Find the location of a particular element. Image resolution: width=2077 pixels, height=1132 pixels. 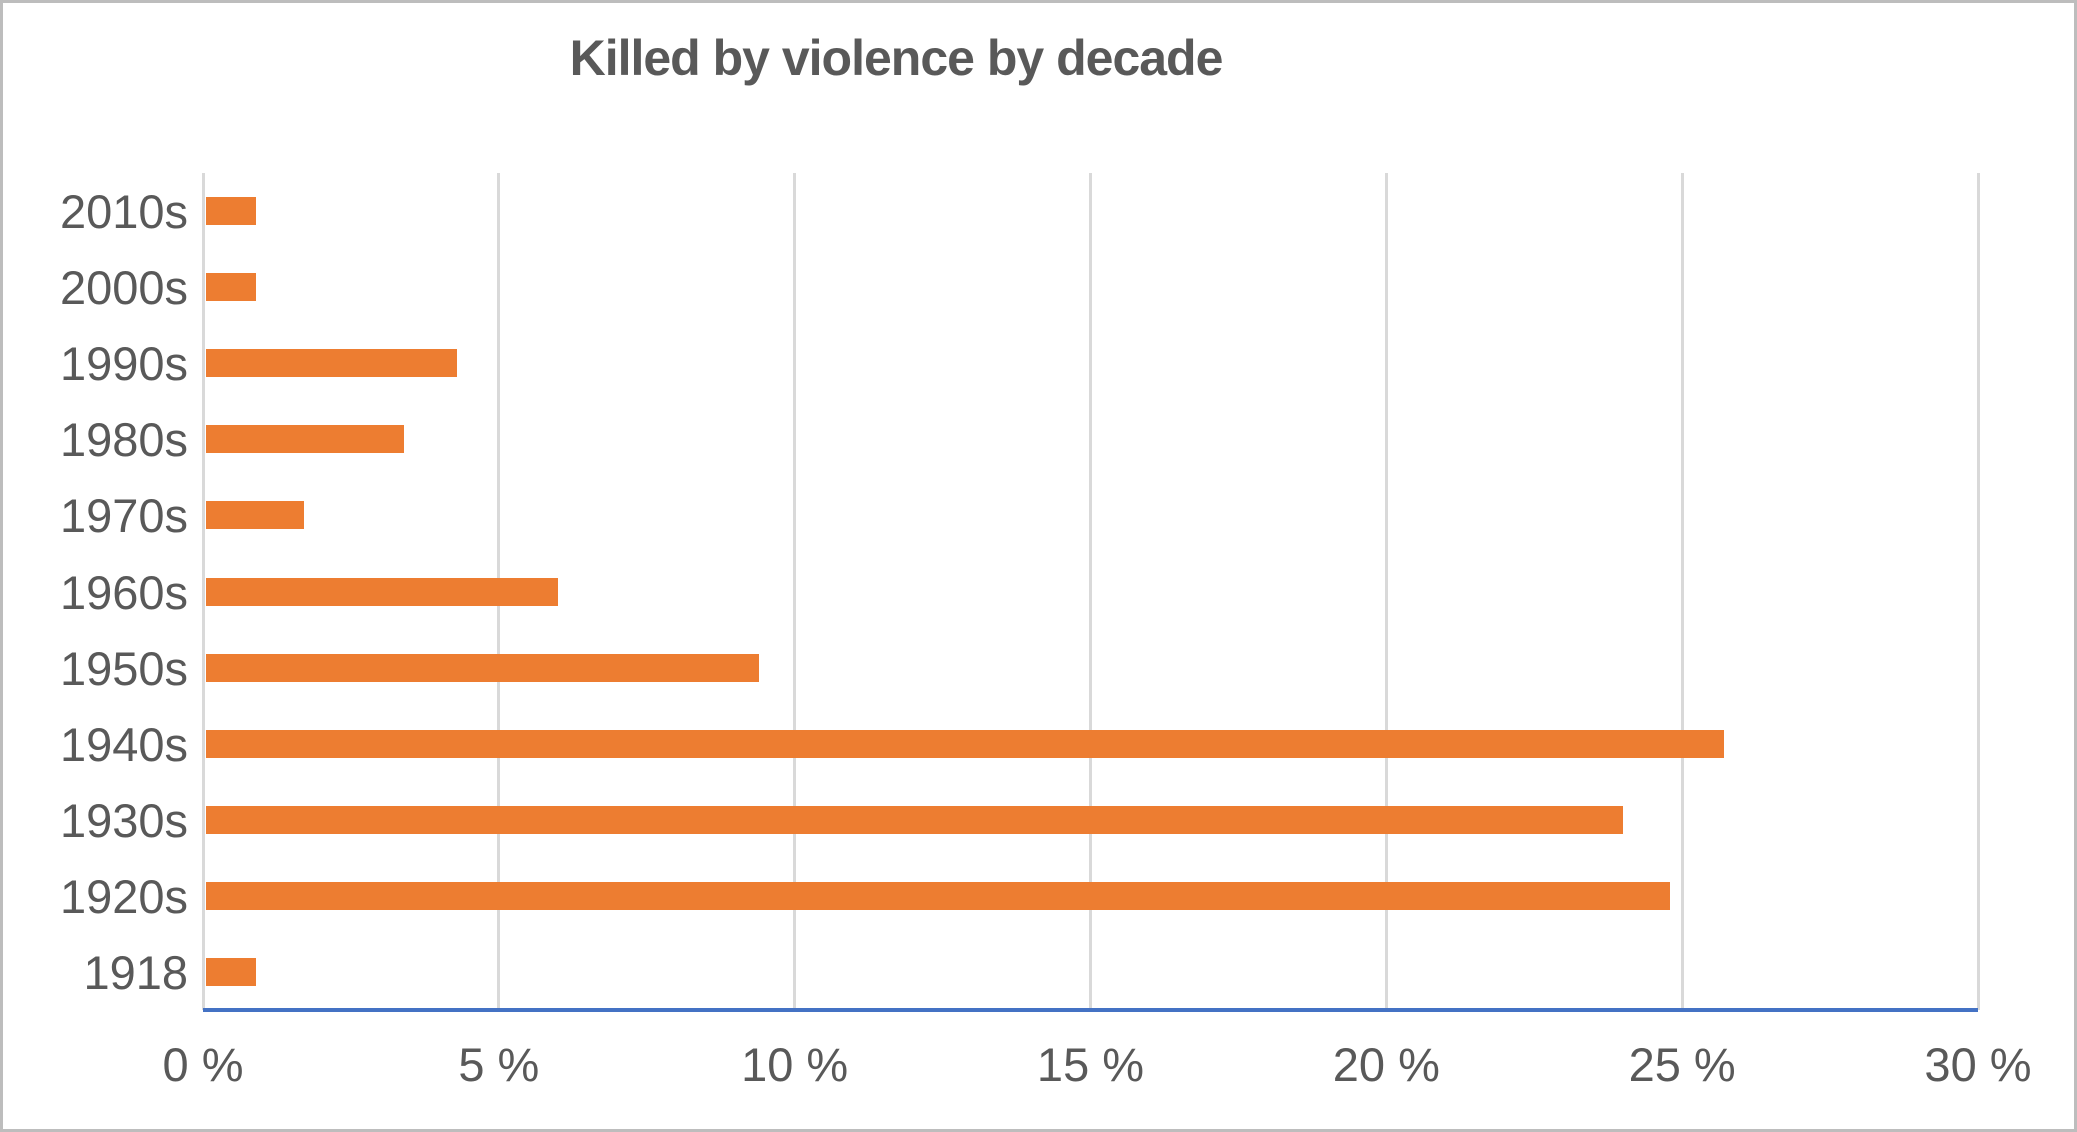

x-axis-label-10-pct: 10 % is located at coordinates (795, 1064).